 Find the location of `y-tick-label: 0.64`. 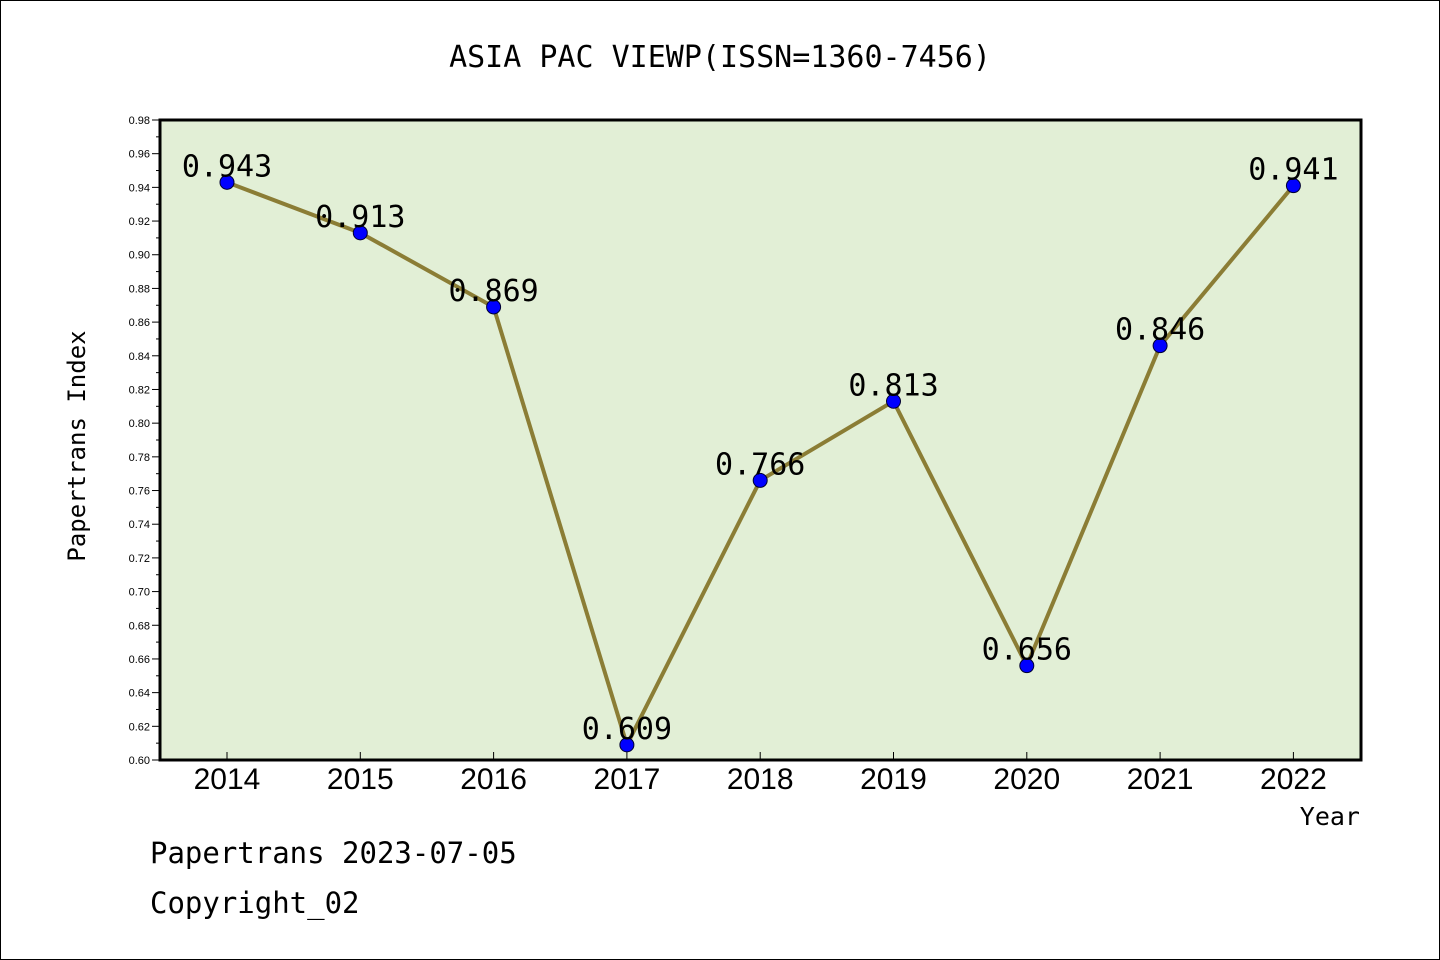

y-tick-label: 0.64 is located at coordinates (139, 694).